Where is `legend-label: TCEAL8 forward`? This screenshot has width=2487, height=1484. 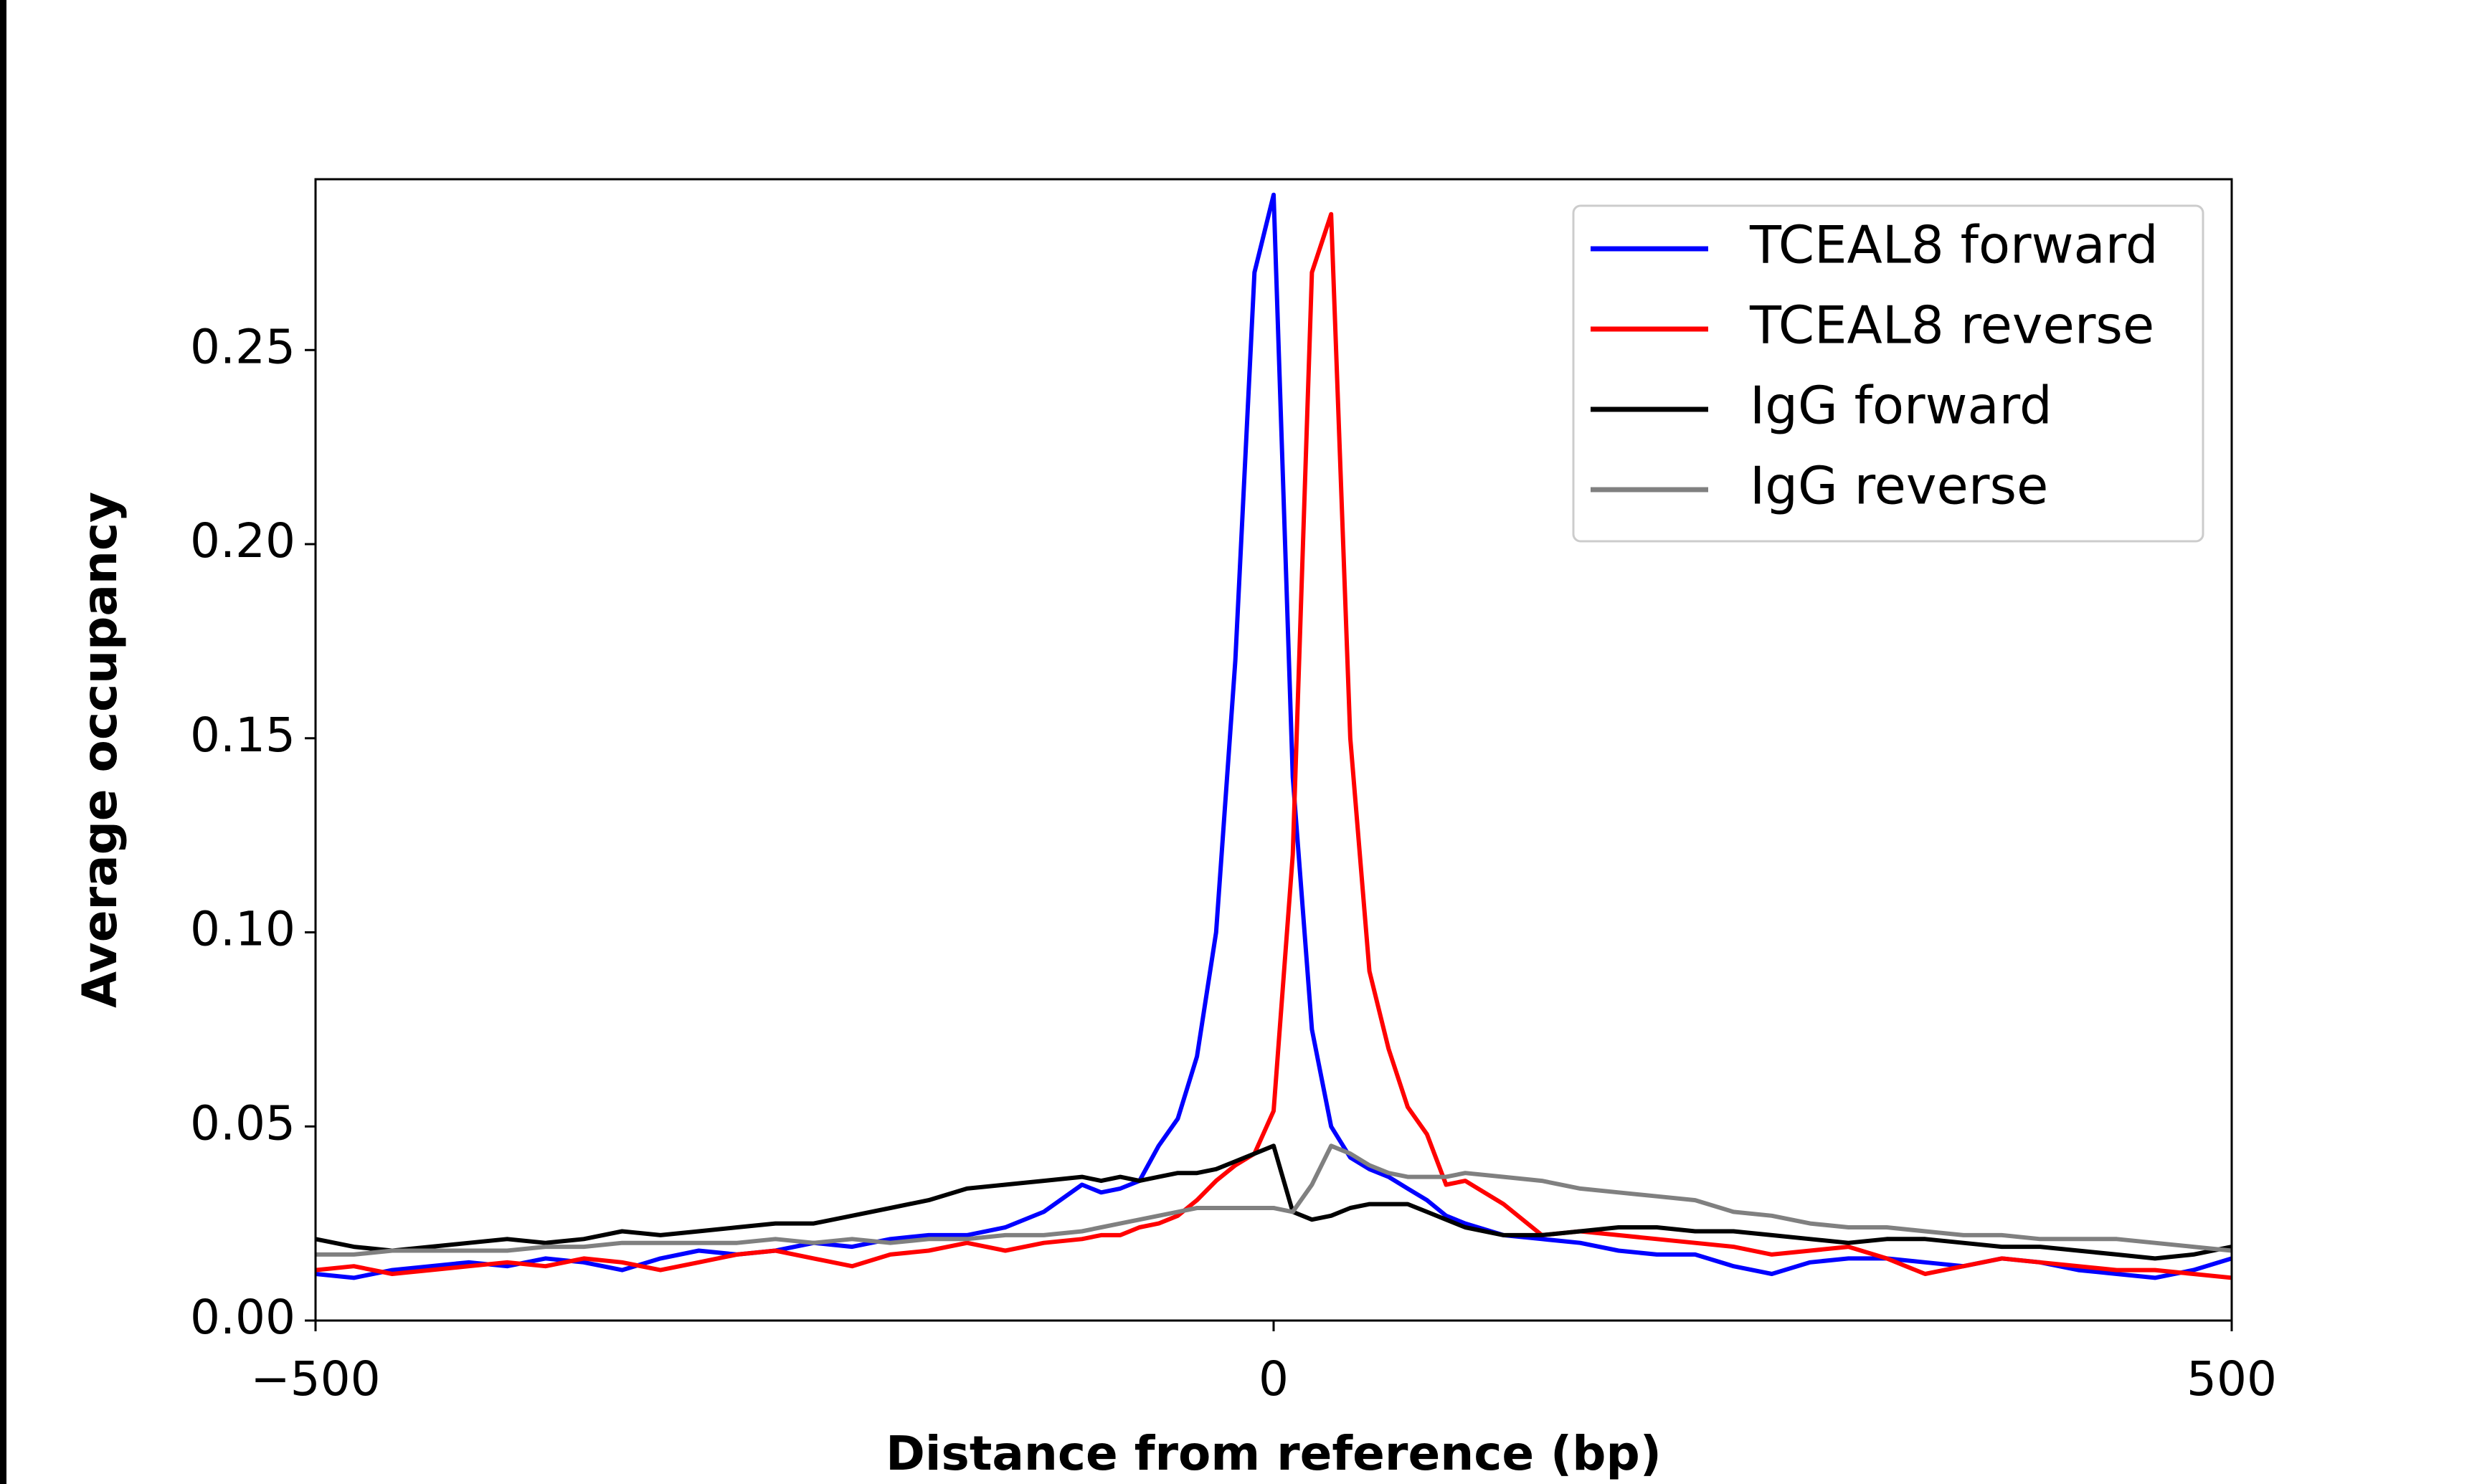 legend-label: TCEAL8 forward is located at coordinates (1954, 245).